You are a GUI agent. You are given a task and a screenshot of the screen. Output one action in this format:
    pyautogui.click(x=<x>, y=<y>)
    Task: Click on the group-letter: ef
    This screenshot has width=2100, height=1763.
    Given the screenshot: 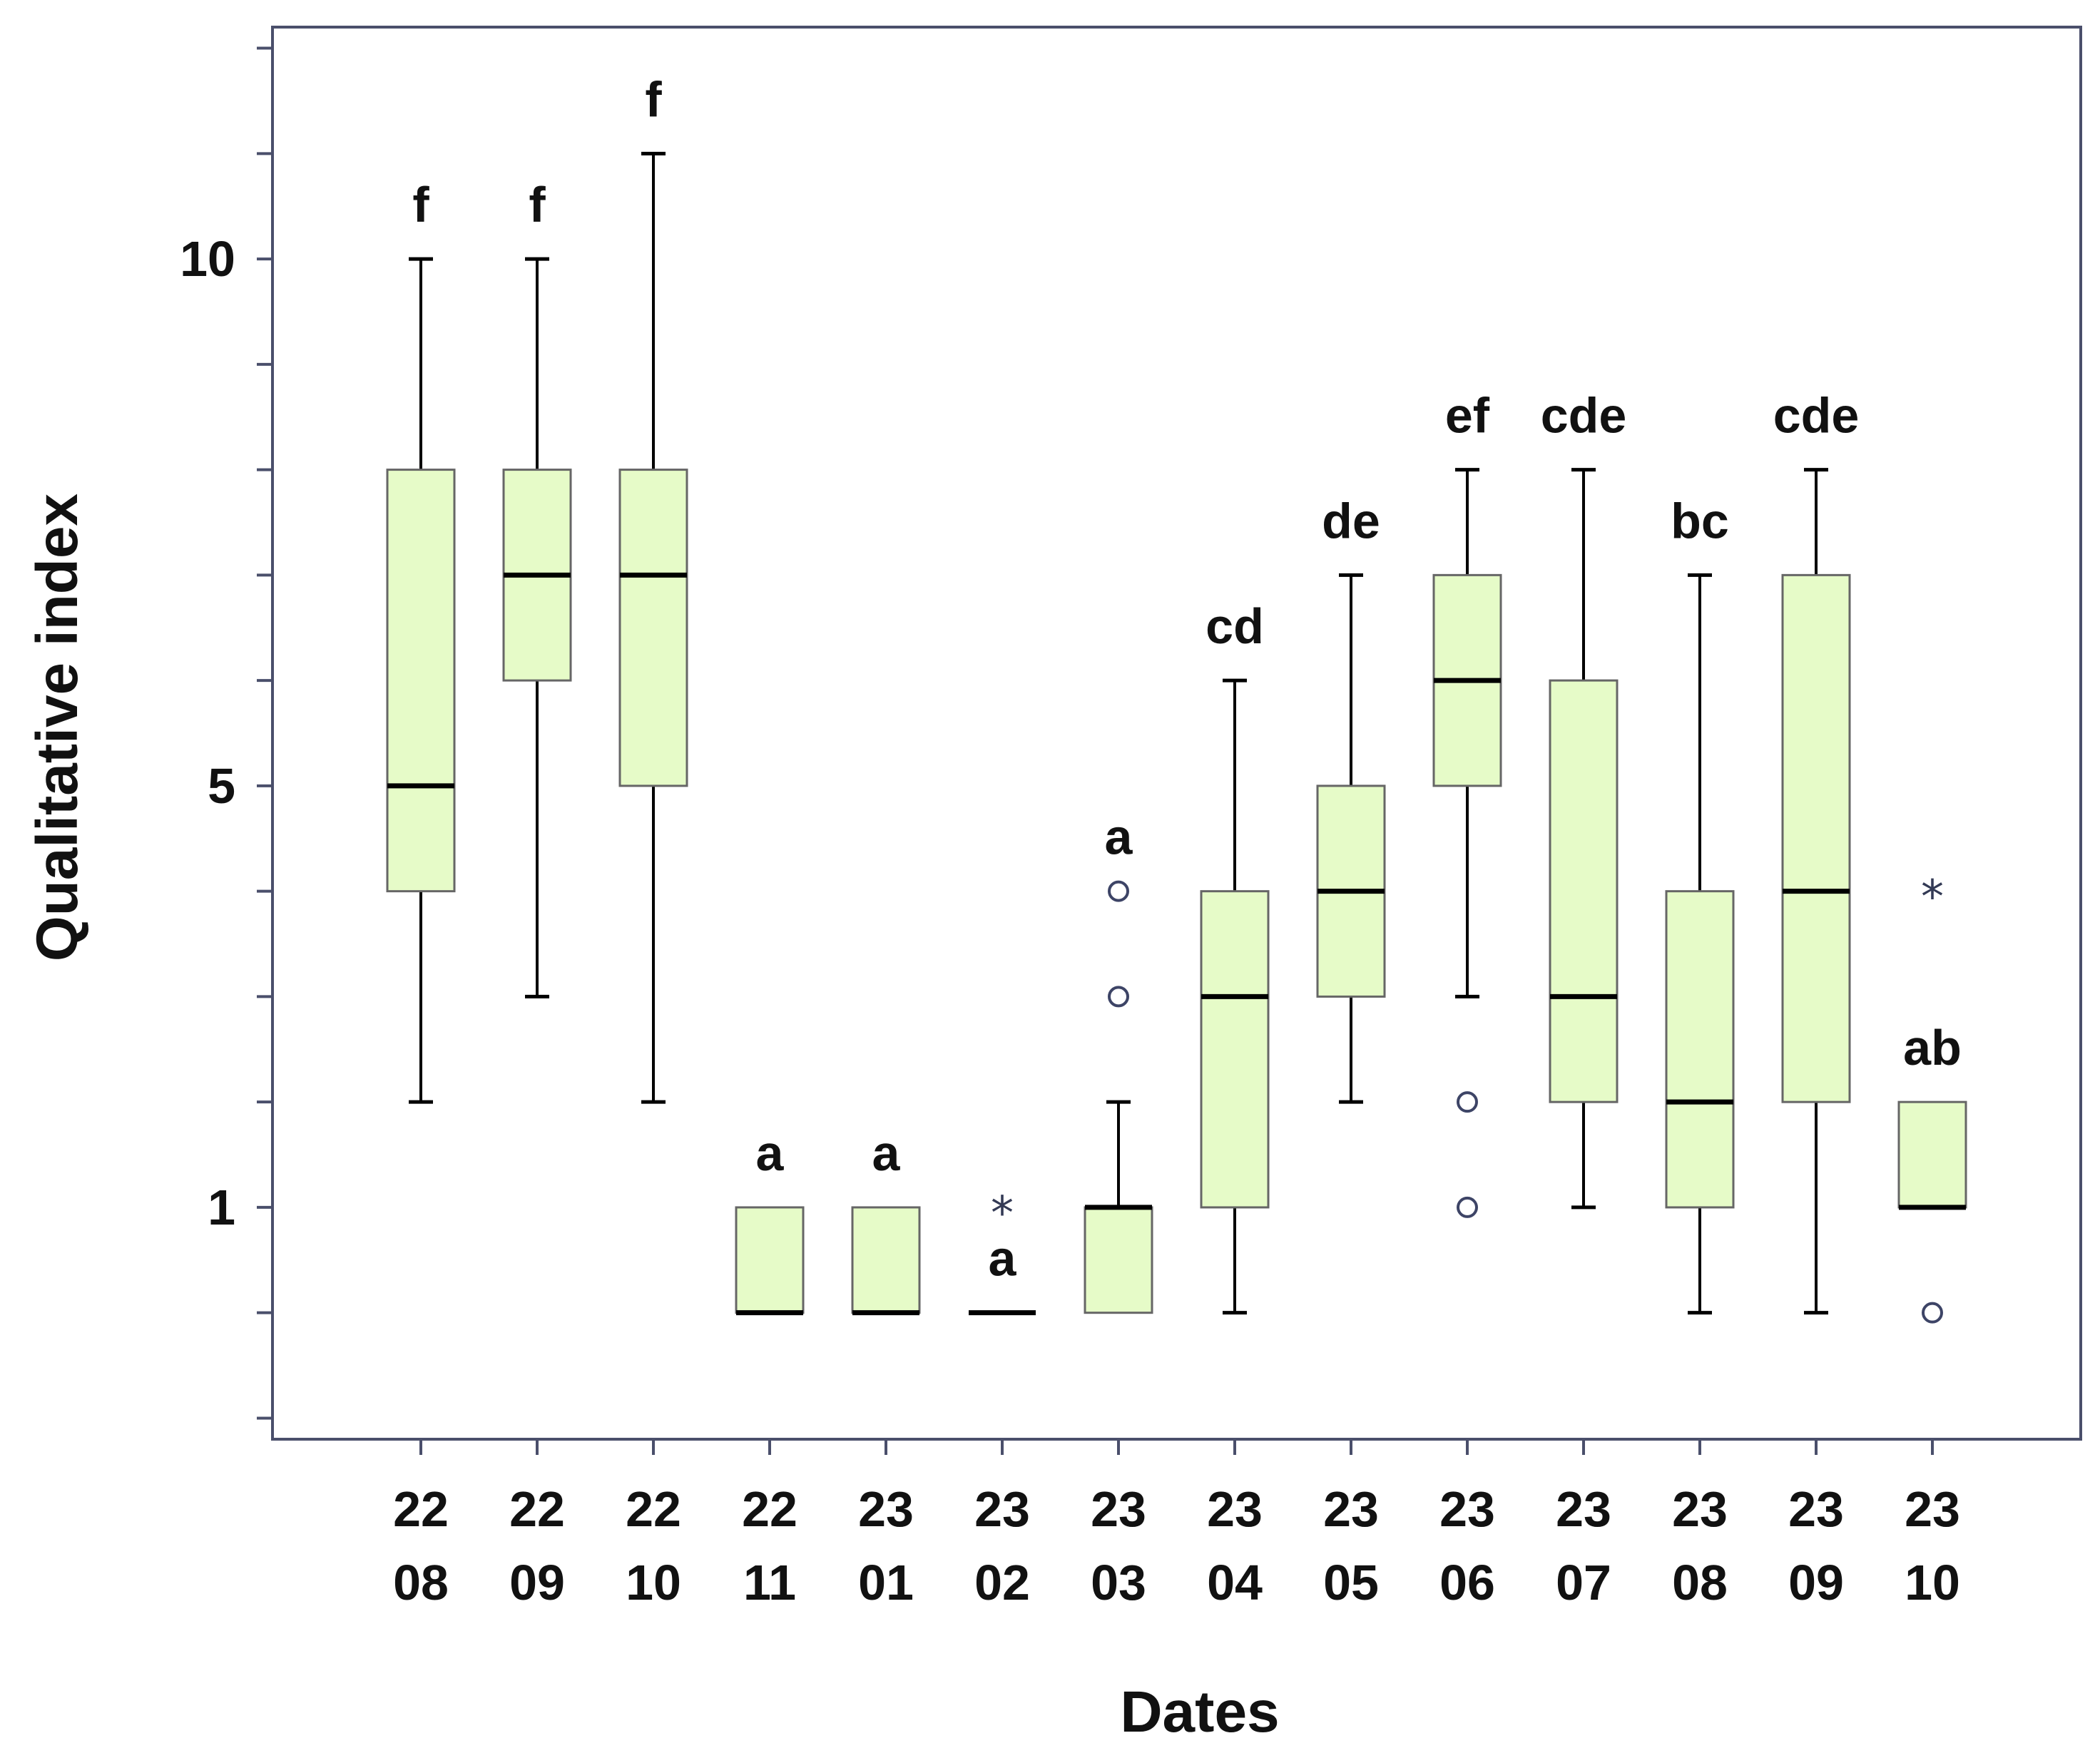 What is the action you would take?
    pyautogui.click(x=1468, y=416)
    